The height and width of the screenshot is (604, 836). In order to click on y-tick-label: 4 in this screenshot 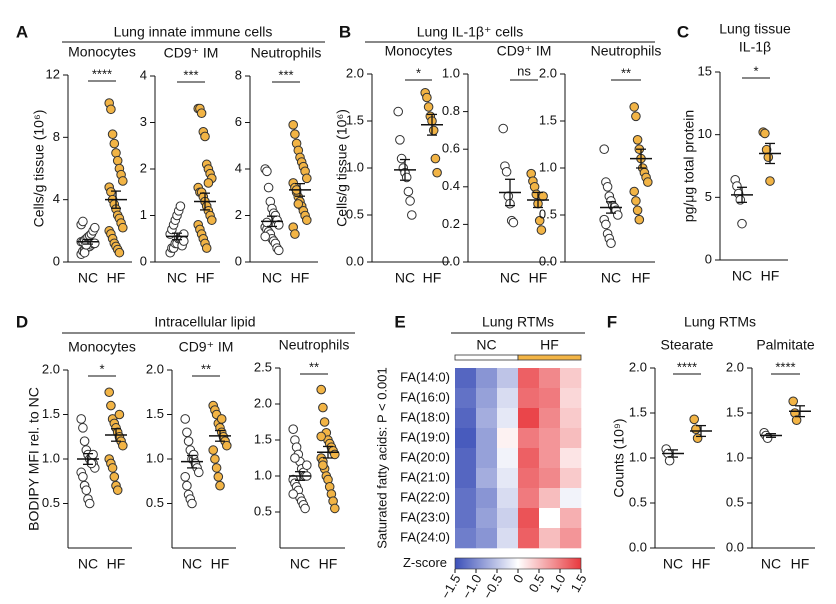, I will do `click(143, 74)`.